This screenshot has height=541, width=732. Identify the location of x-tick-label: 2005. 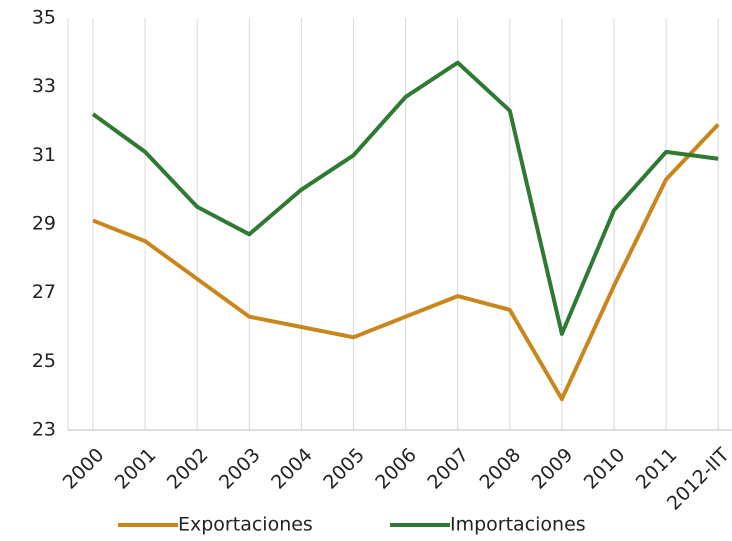
(344, 469).